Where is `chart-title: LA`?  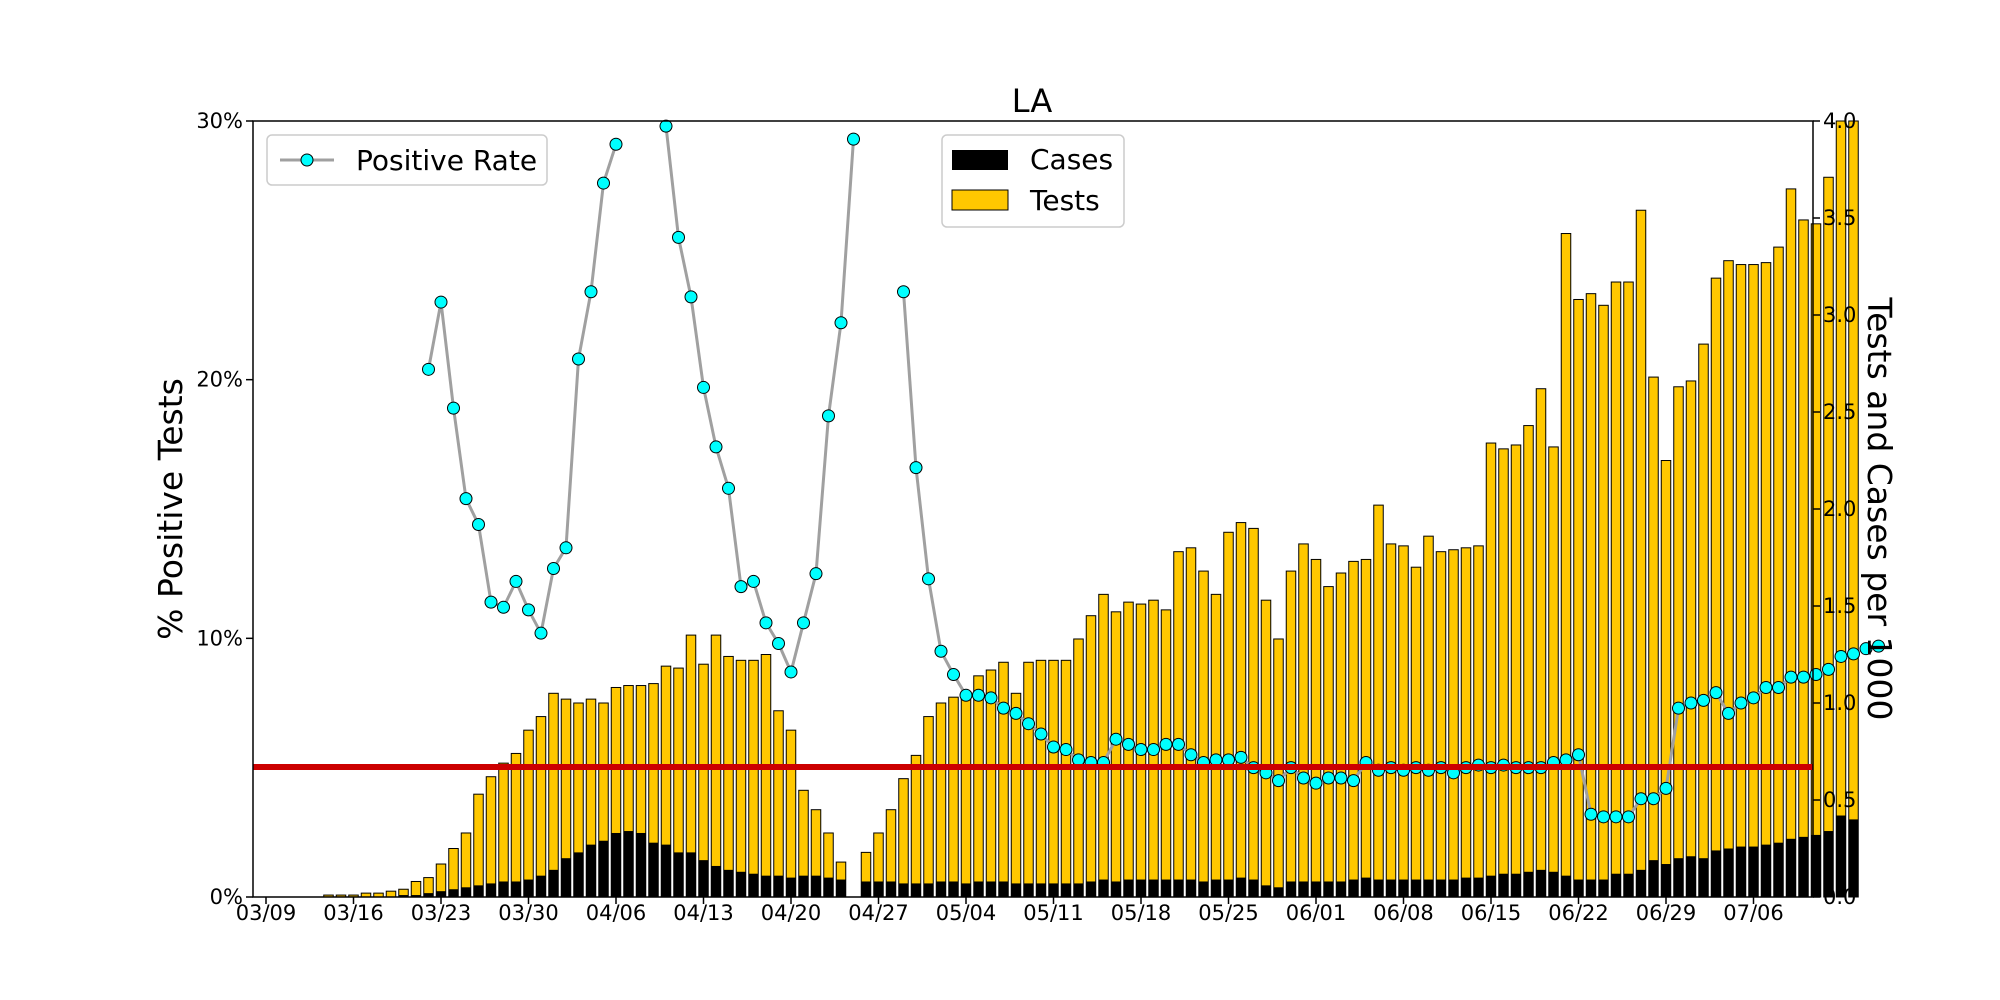 chart-title: LA is located at coordinates (1032, 101).